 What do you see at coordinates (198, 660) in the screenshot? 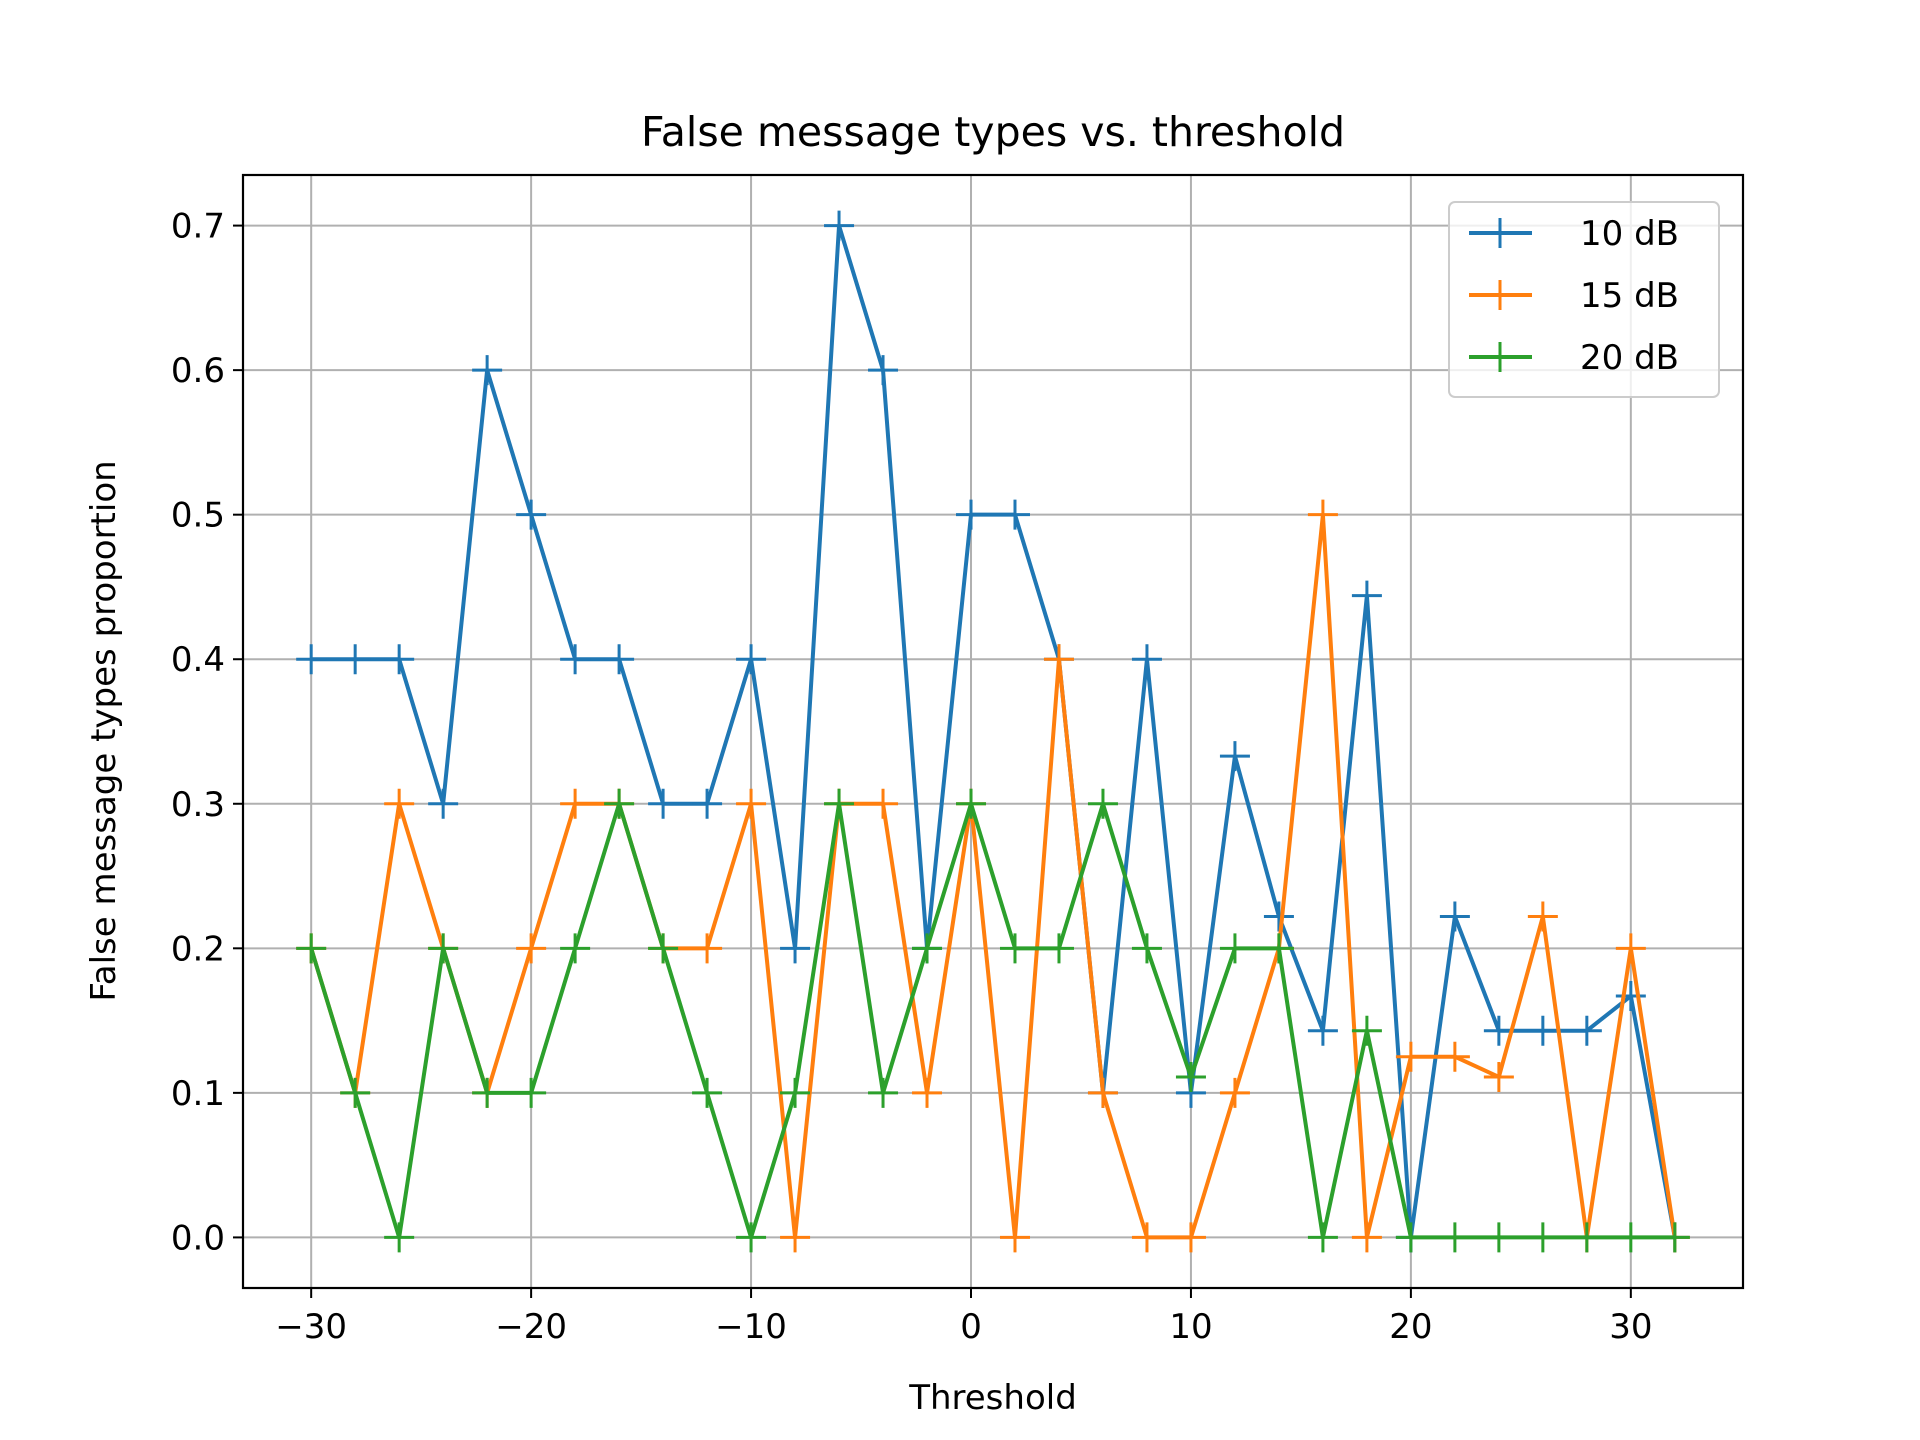
I see `y-tick-label: 0.4` at bounding box center [198, 660].